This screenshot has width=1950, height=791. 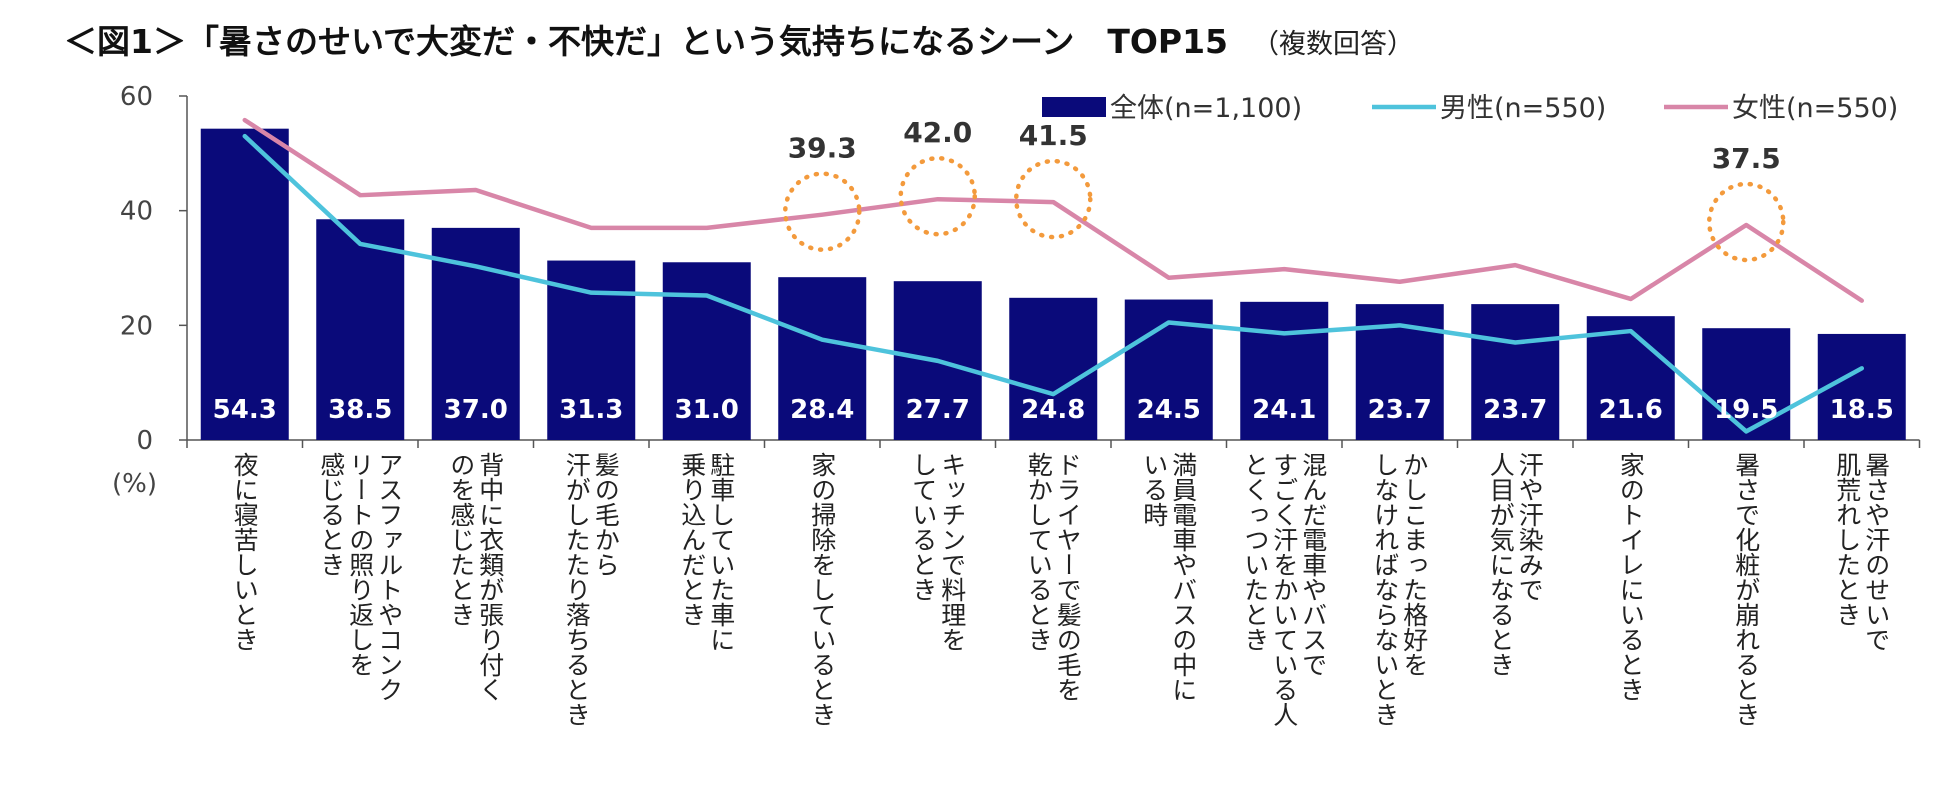 What do you see at coordinates (1053, 135) in the screenshot?
I see `highlight-value-label: 41.5` at bounding box center [1053, 135].